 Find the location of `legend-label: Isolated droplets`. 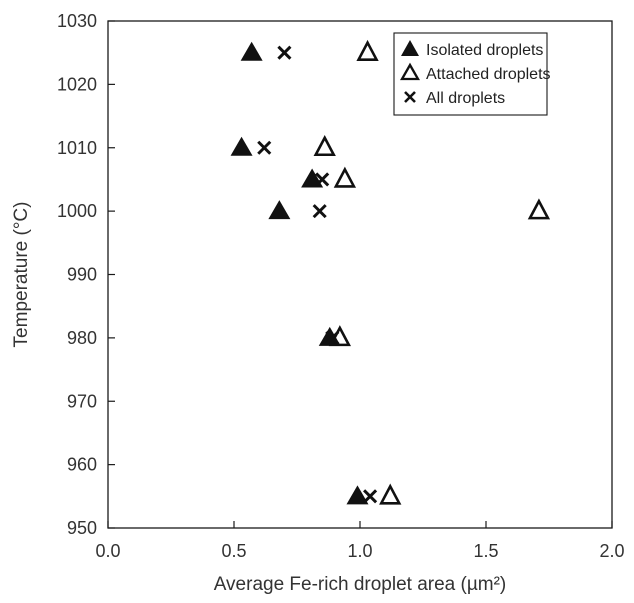

legend-label: Isolated droplets is located at coordinates (484, 50).